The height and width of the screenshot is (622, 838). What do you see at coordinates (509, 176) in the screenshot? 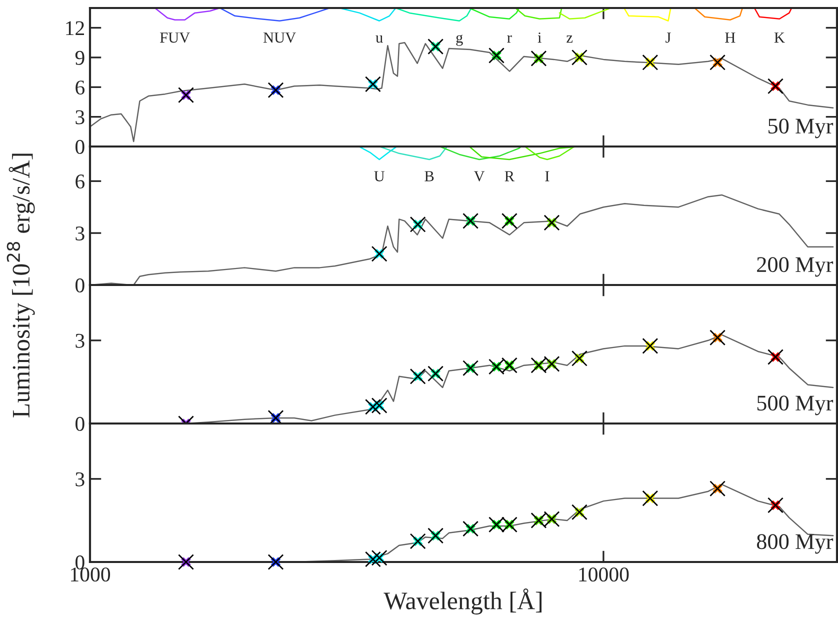
I see `series-label: R` at bounding box center [509, 176].